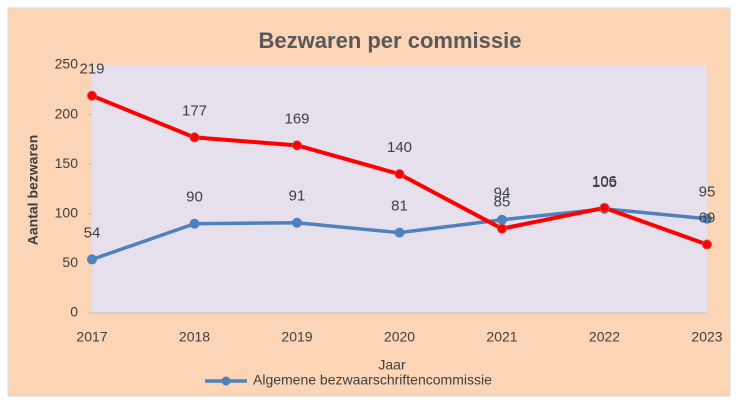  Describe the element at coordinates (706, 337) in the screenshot. I see `x-tick-label: 2023` at that location.